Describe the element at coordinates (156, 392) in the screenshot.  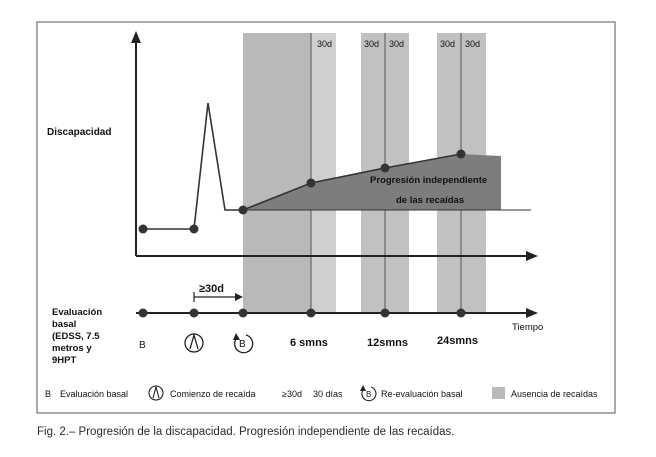
I see `legend-relapse-icon` at that location.